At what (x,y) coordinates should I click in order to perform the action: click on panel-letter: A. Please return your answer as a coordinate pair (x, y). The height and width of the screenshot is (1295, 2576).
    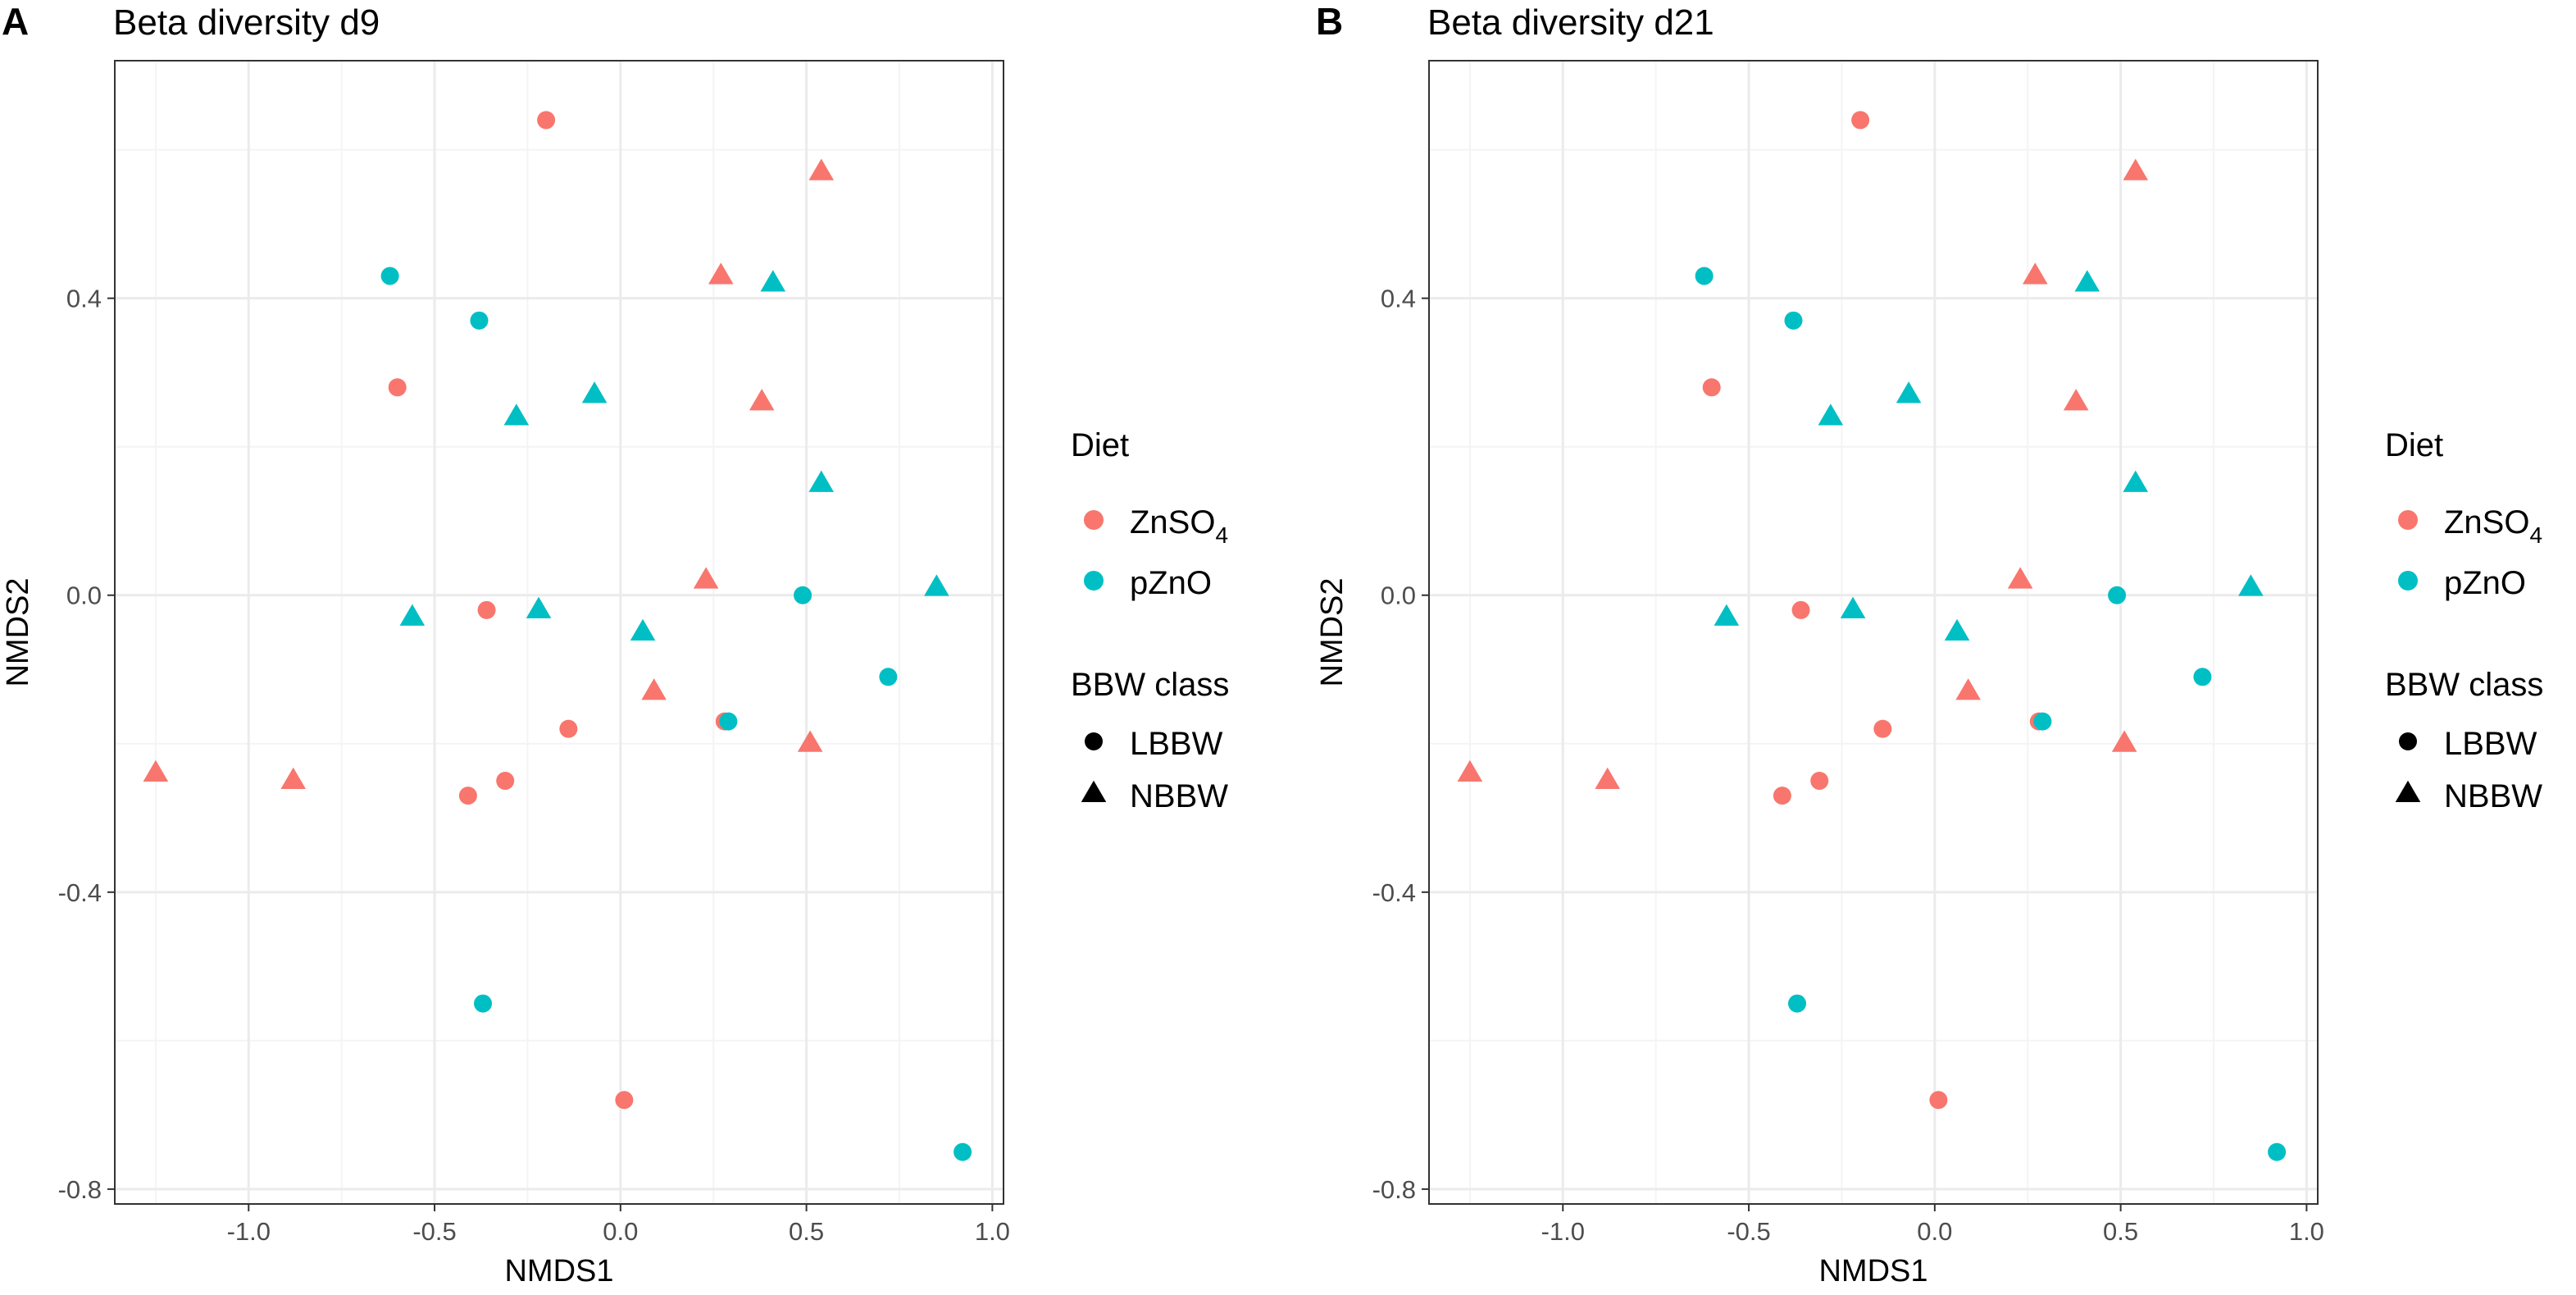
    Looking at the image, I should click on (15, 21).